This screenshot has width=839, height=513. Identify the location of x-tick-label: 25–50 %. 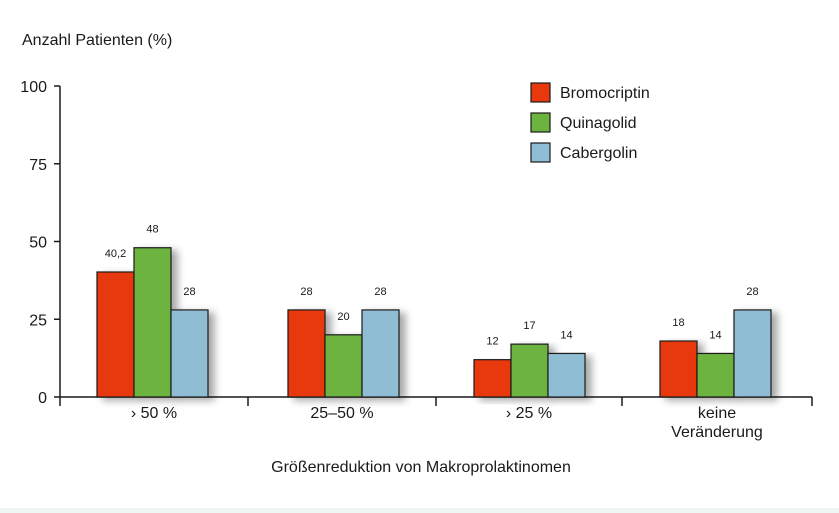
(341, 413).